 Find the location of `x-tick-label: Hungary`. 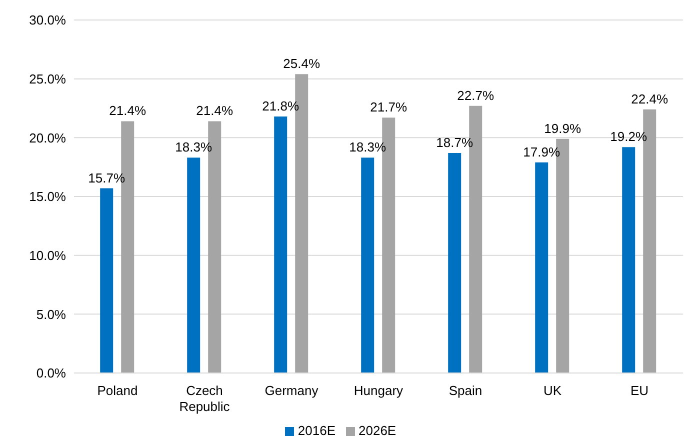

x-tick-label: Hungary is located at coordinates (379, 390).